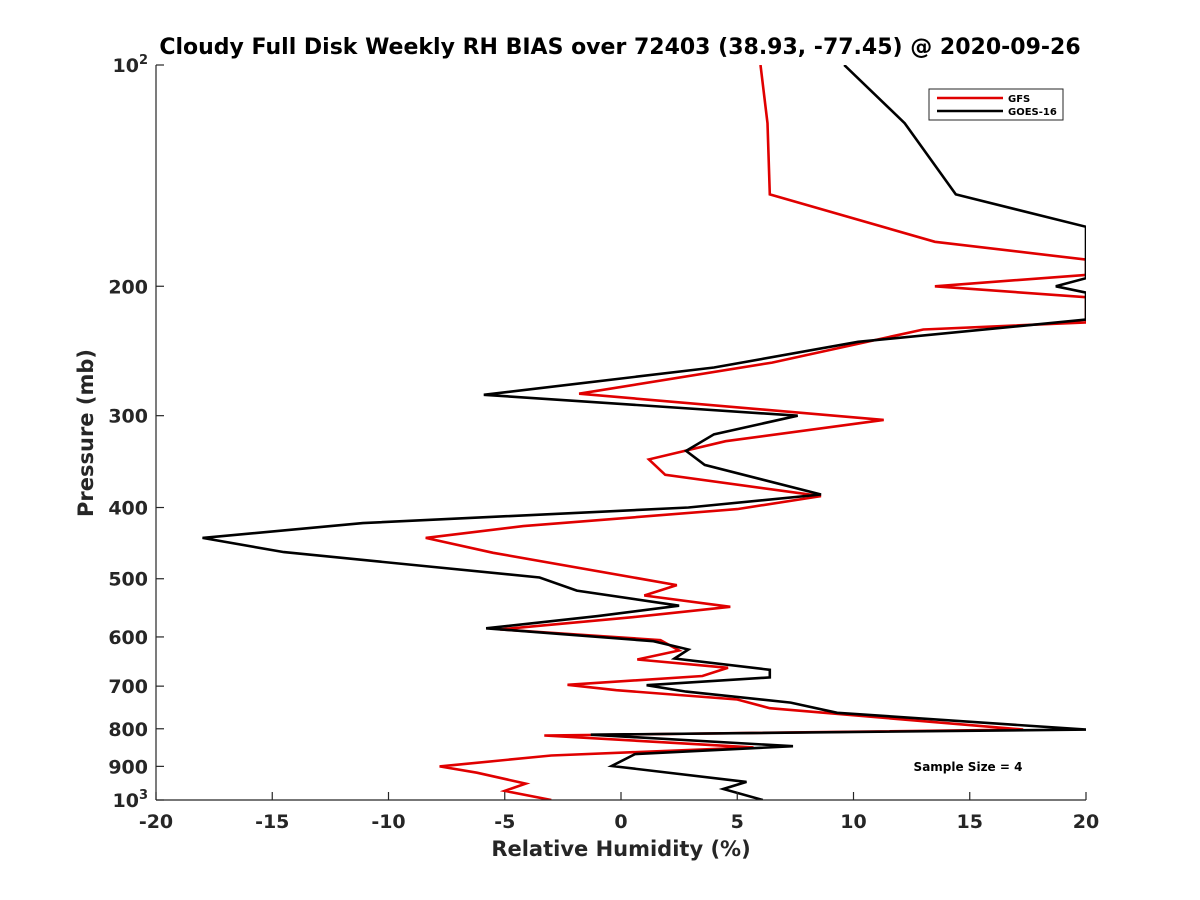  I want to click on y-tick-label: 800, so click(128, 730).